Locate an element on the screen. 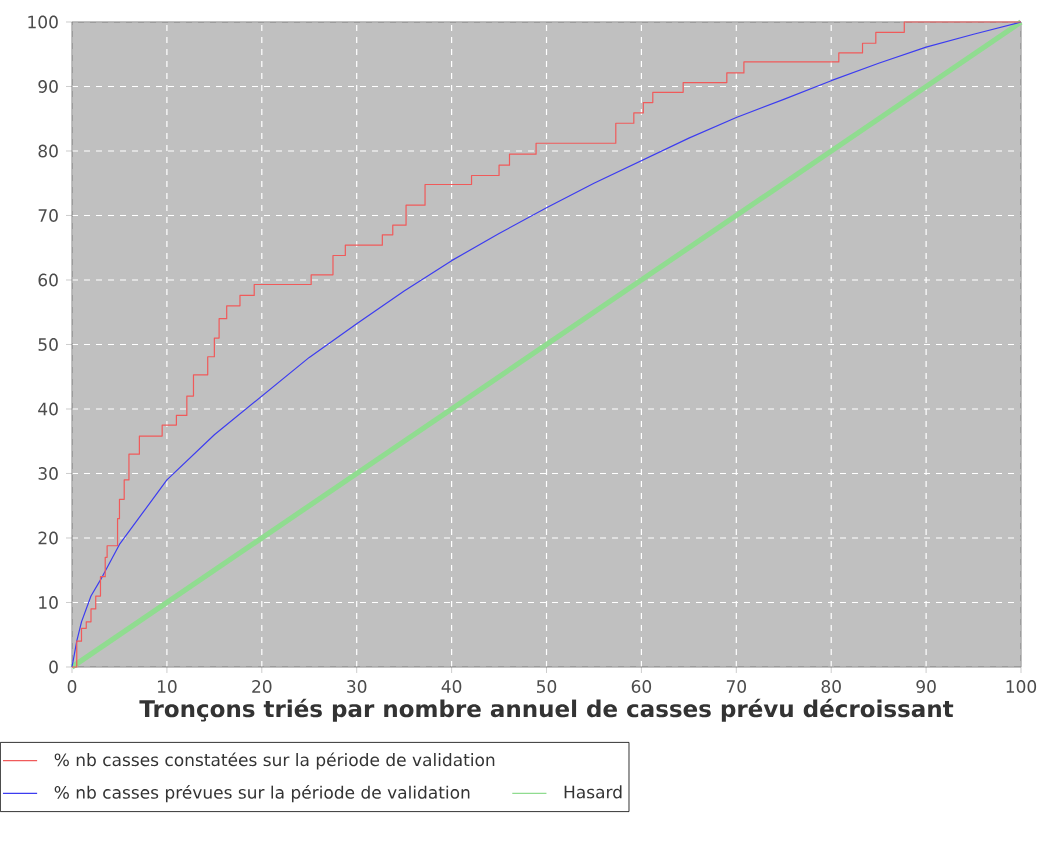  x-tick-label: 100 is located at coordinates (1021, 686).